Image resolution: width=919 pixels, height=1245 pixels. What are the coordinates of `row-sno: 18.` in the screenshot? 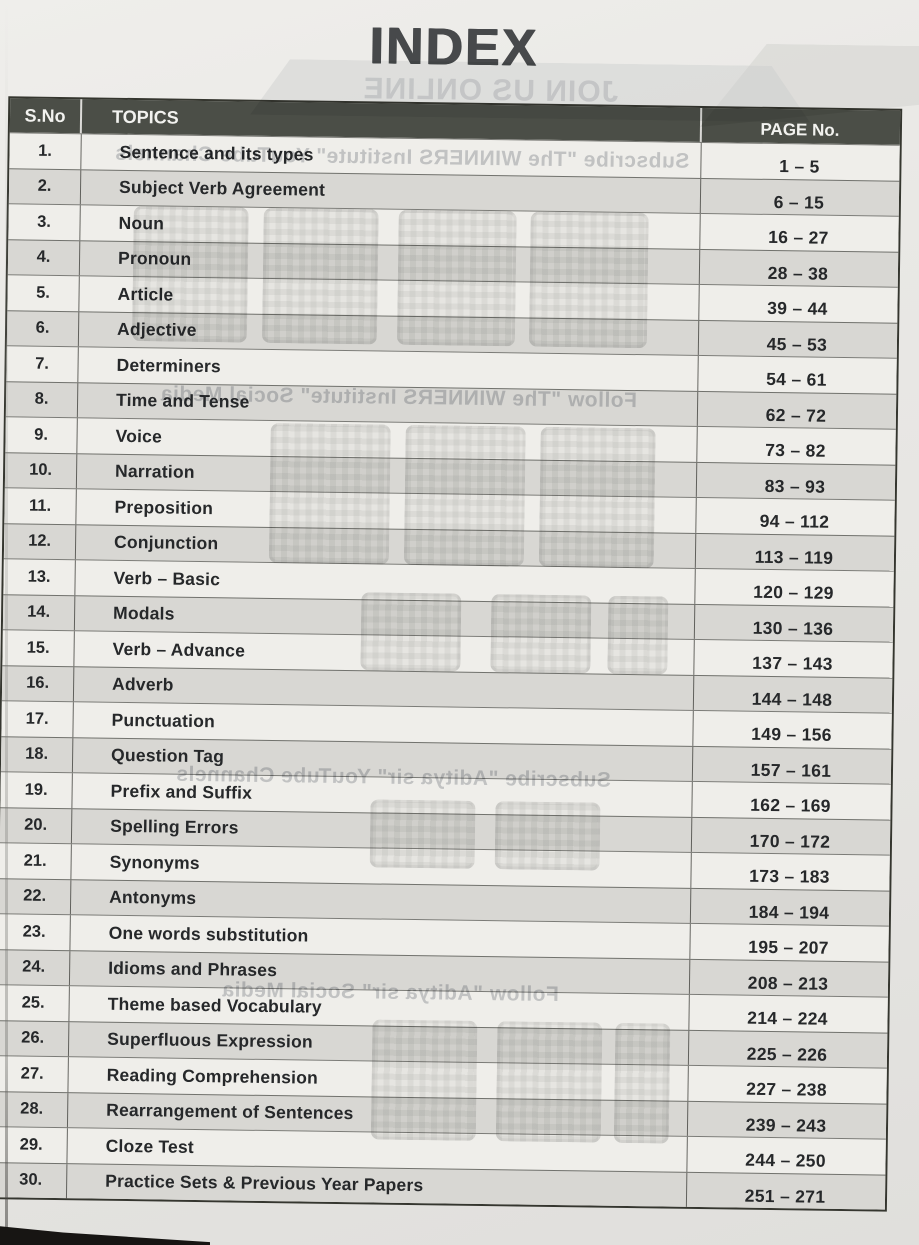 It's located at (37, 754).